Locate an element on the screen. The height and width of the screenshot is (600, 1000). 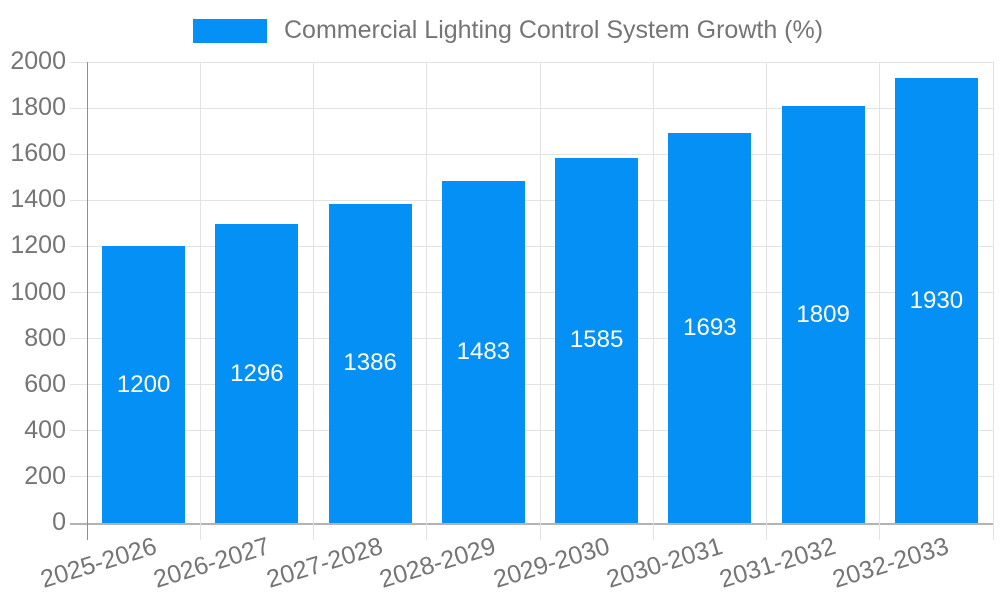
y-axis-tick-label: 400 is located at coordinates (45, 429).